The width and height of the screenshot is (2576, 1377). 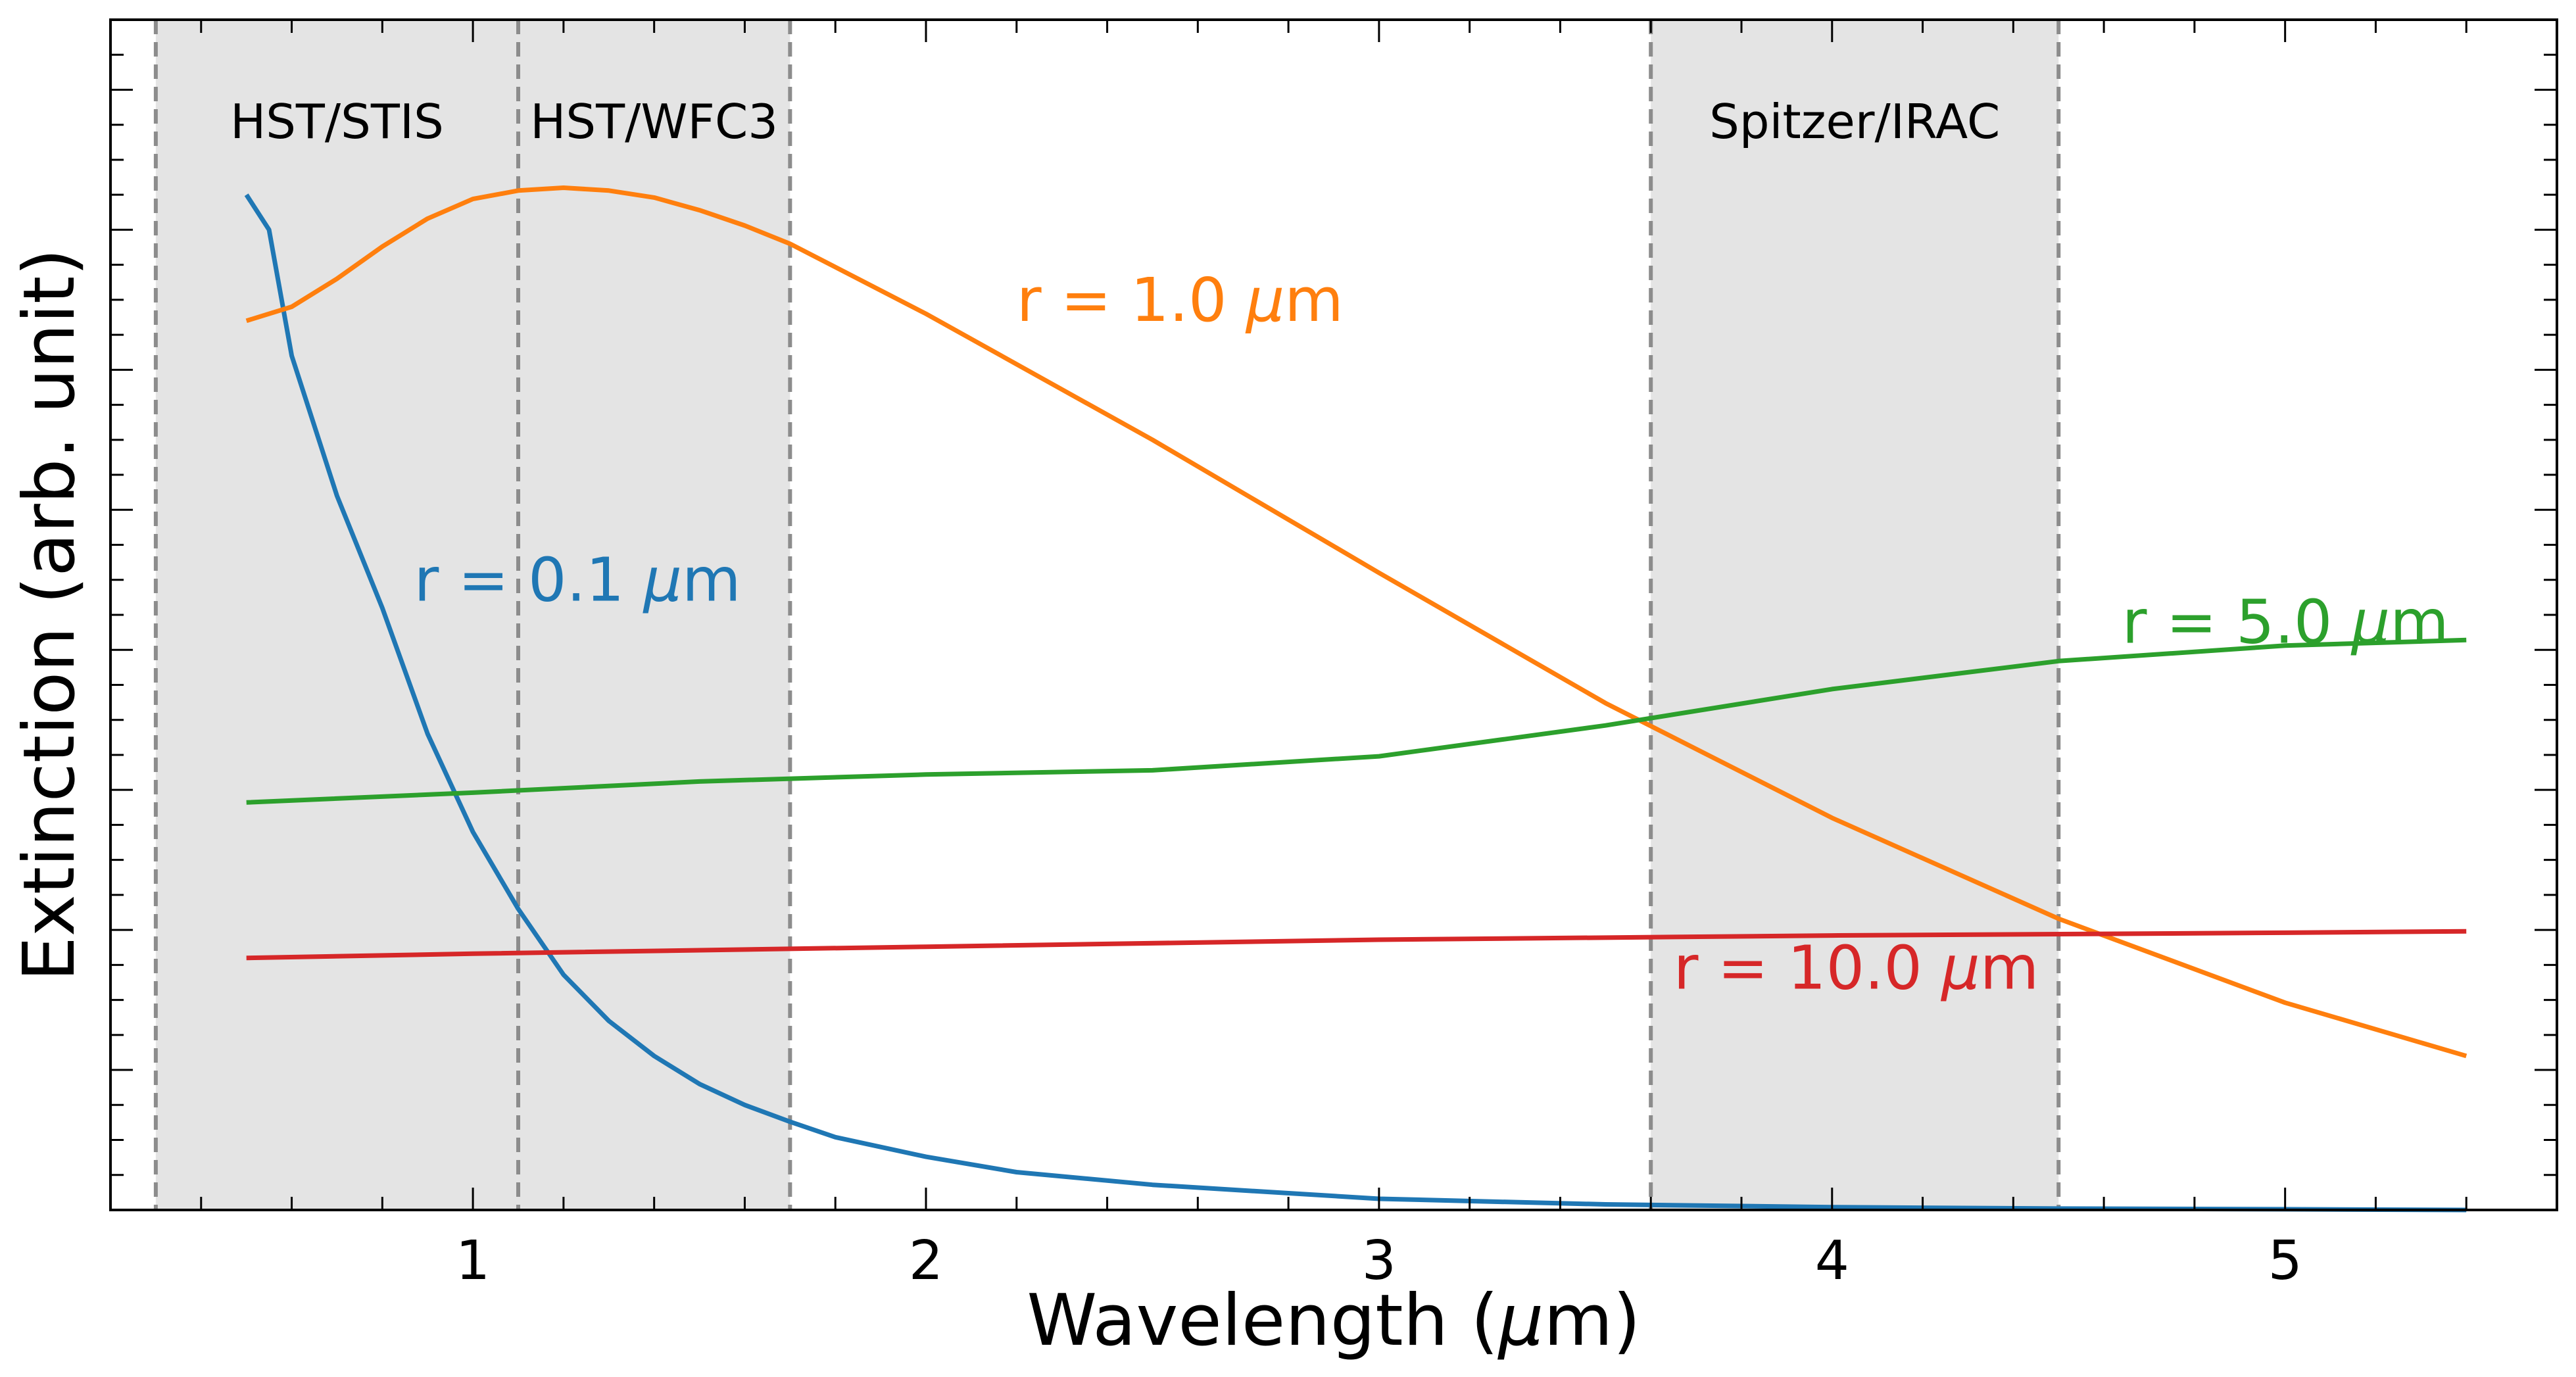 What do you see at coordinates (1379, 1261) in the screenshot?
I see `x-tick-label: 3` at bounding box center [1379, 1261].